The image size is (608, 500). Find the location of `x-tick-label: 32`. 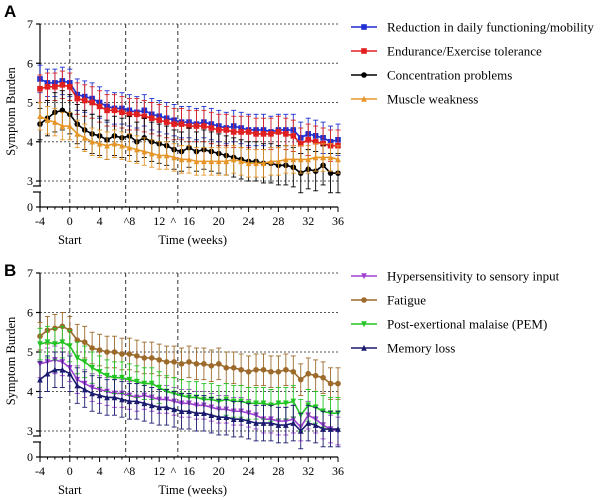

x-tick-label: 32 is located at coordinates (308, 221).